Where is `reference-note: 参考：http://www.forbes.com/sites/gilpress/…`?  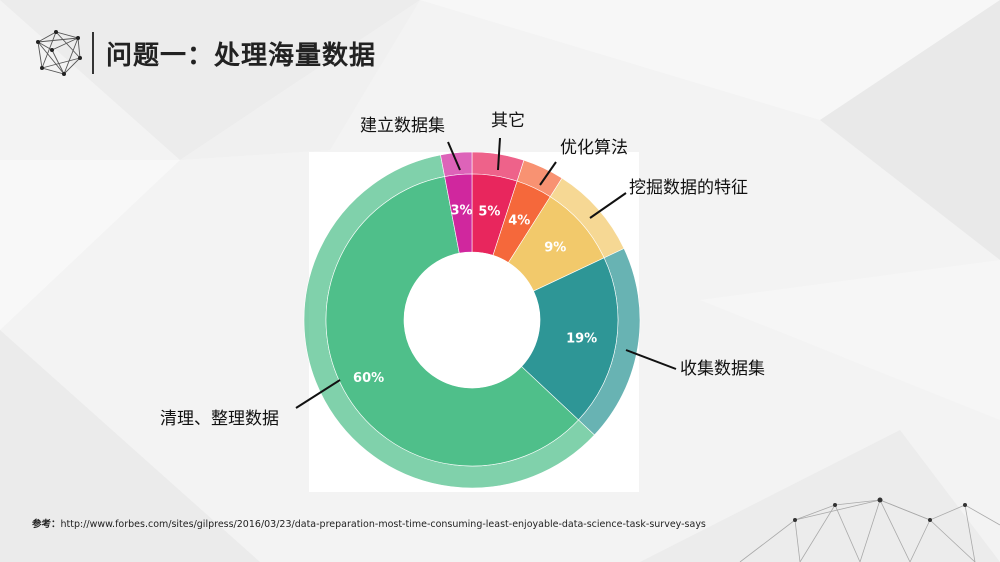
reference-note: 参考：http://www.forbes.com/sites/gilpress/… is located at coordinates (369, 523).